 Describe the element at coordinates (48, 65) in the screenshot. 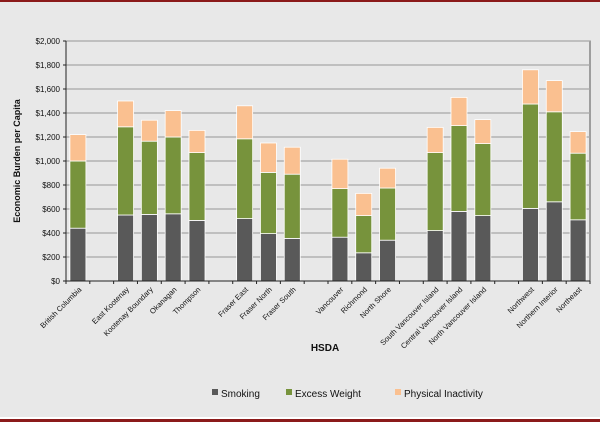

I see `y-tick-label: $1,800` at that location.